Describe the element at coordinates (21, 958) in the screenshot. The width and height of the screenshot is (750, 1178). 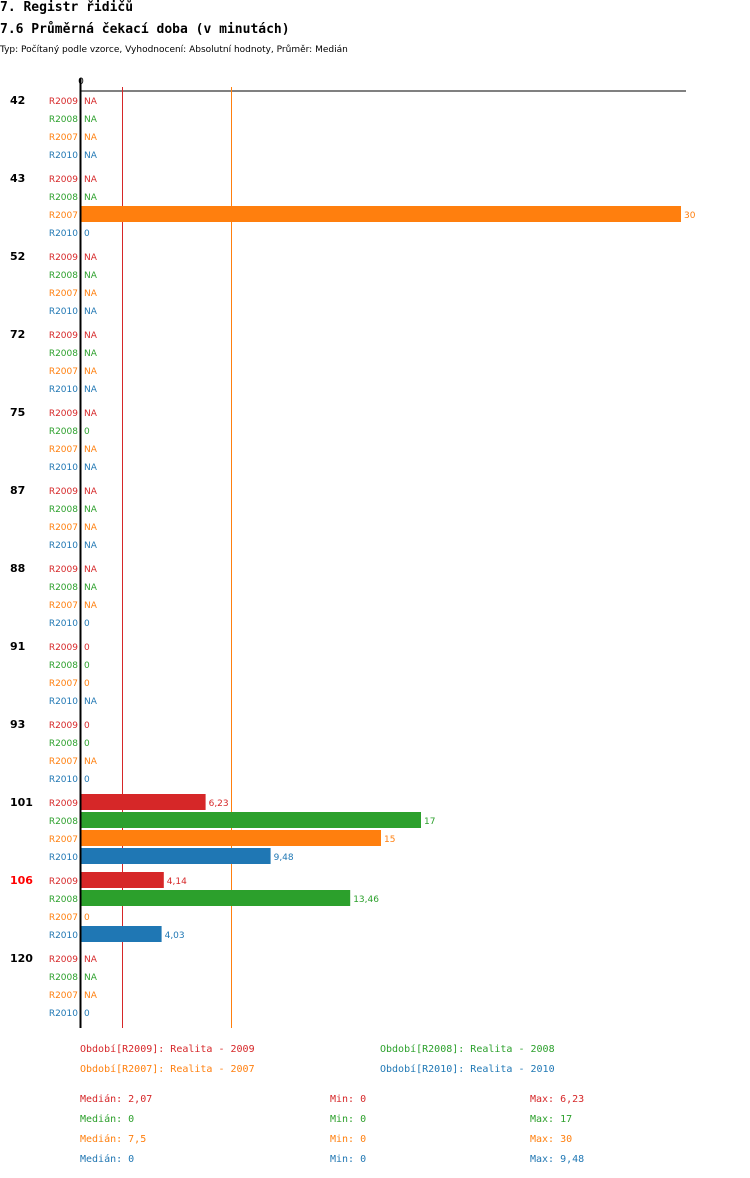
I see `group-label: 120` at that location.